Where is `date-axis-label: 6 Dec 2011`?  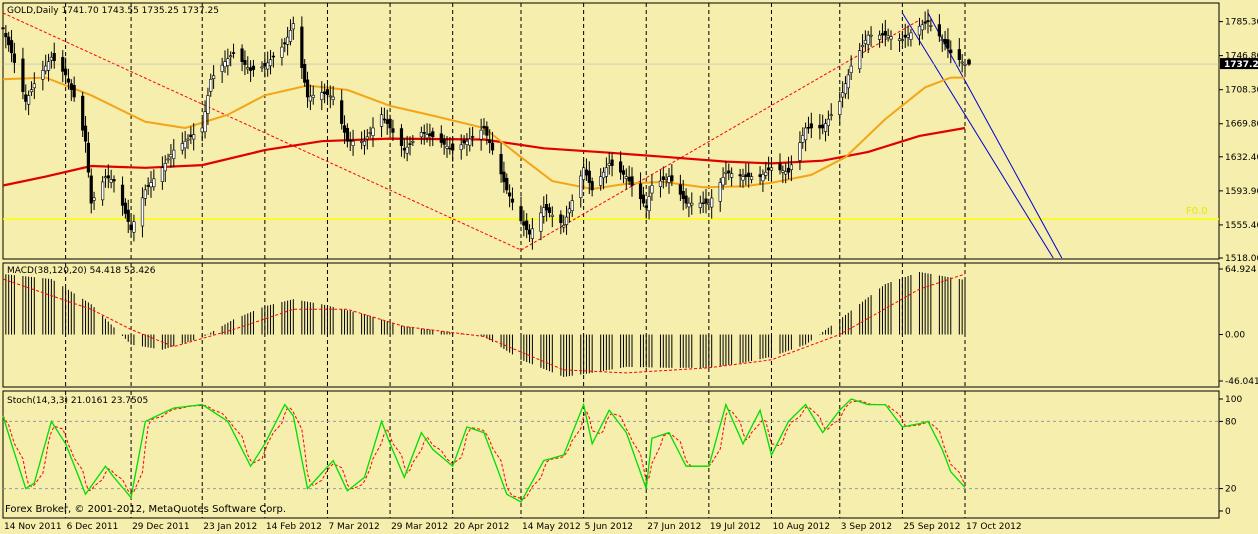 date-axis-label: 6 Dec 2011 is located at coordinates (93, 527).